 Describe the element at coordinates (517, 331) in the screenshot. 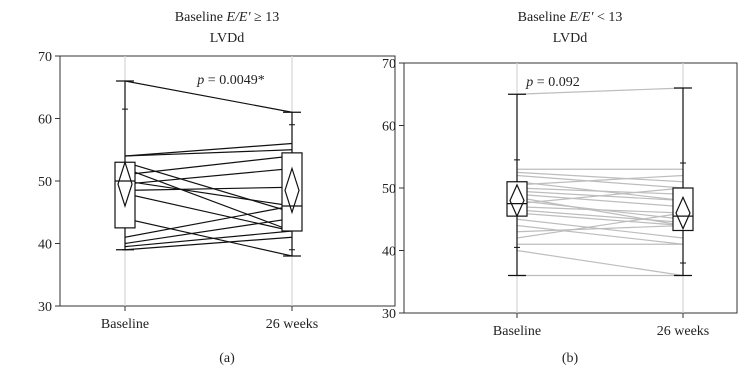

I see `panel-b-x-tick-label-0: Baseline` at that location.